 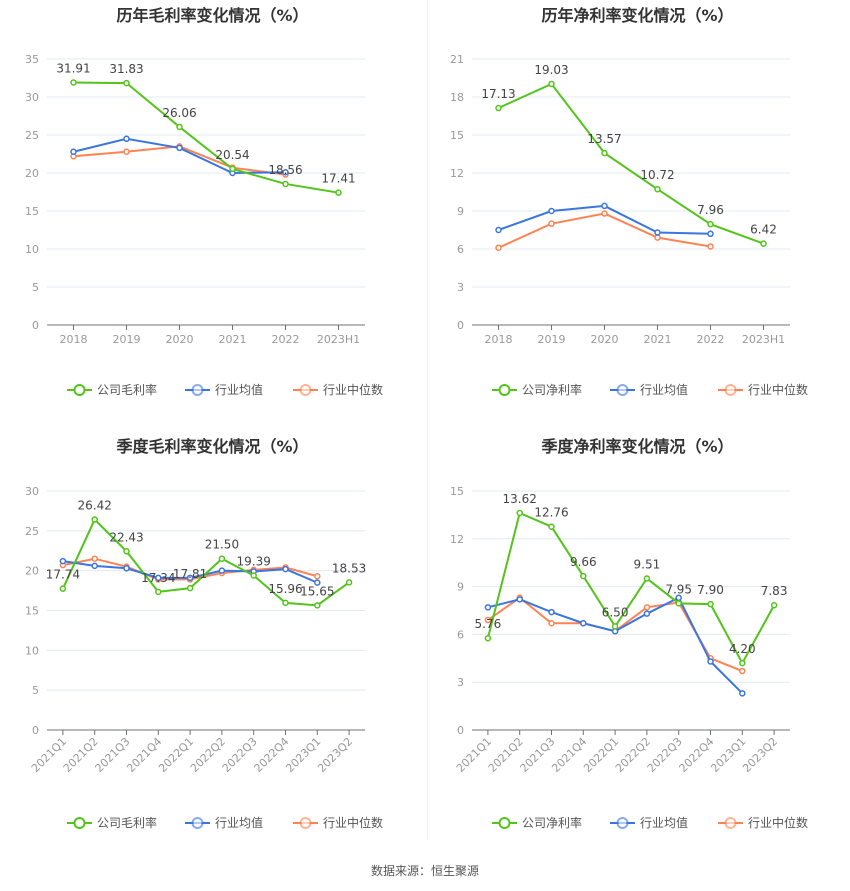 What do you see at coordinates (254, 562) in the screenshot?
I see `data-label: 19.39` at bounding box center [254, 562].